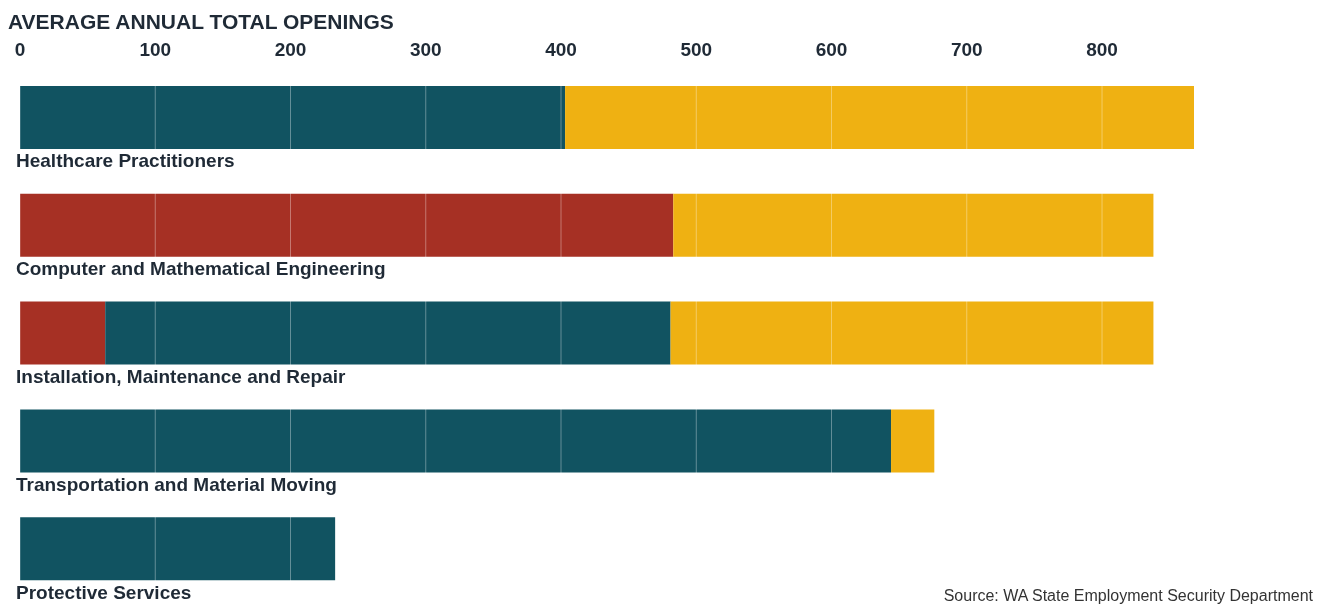 Image resolution: width=1321 pixels, height=609 pixels. Describe the element at coordinates (20, 49) in the screenshot. I see `x-tick-label: 0` at that location.